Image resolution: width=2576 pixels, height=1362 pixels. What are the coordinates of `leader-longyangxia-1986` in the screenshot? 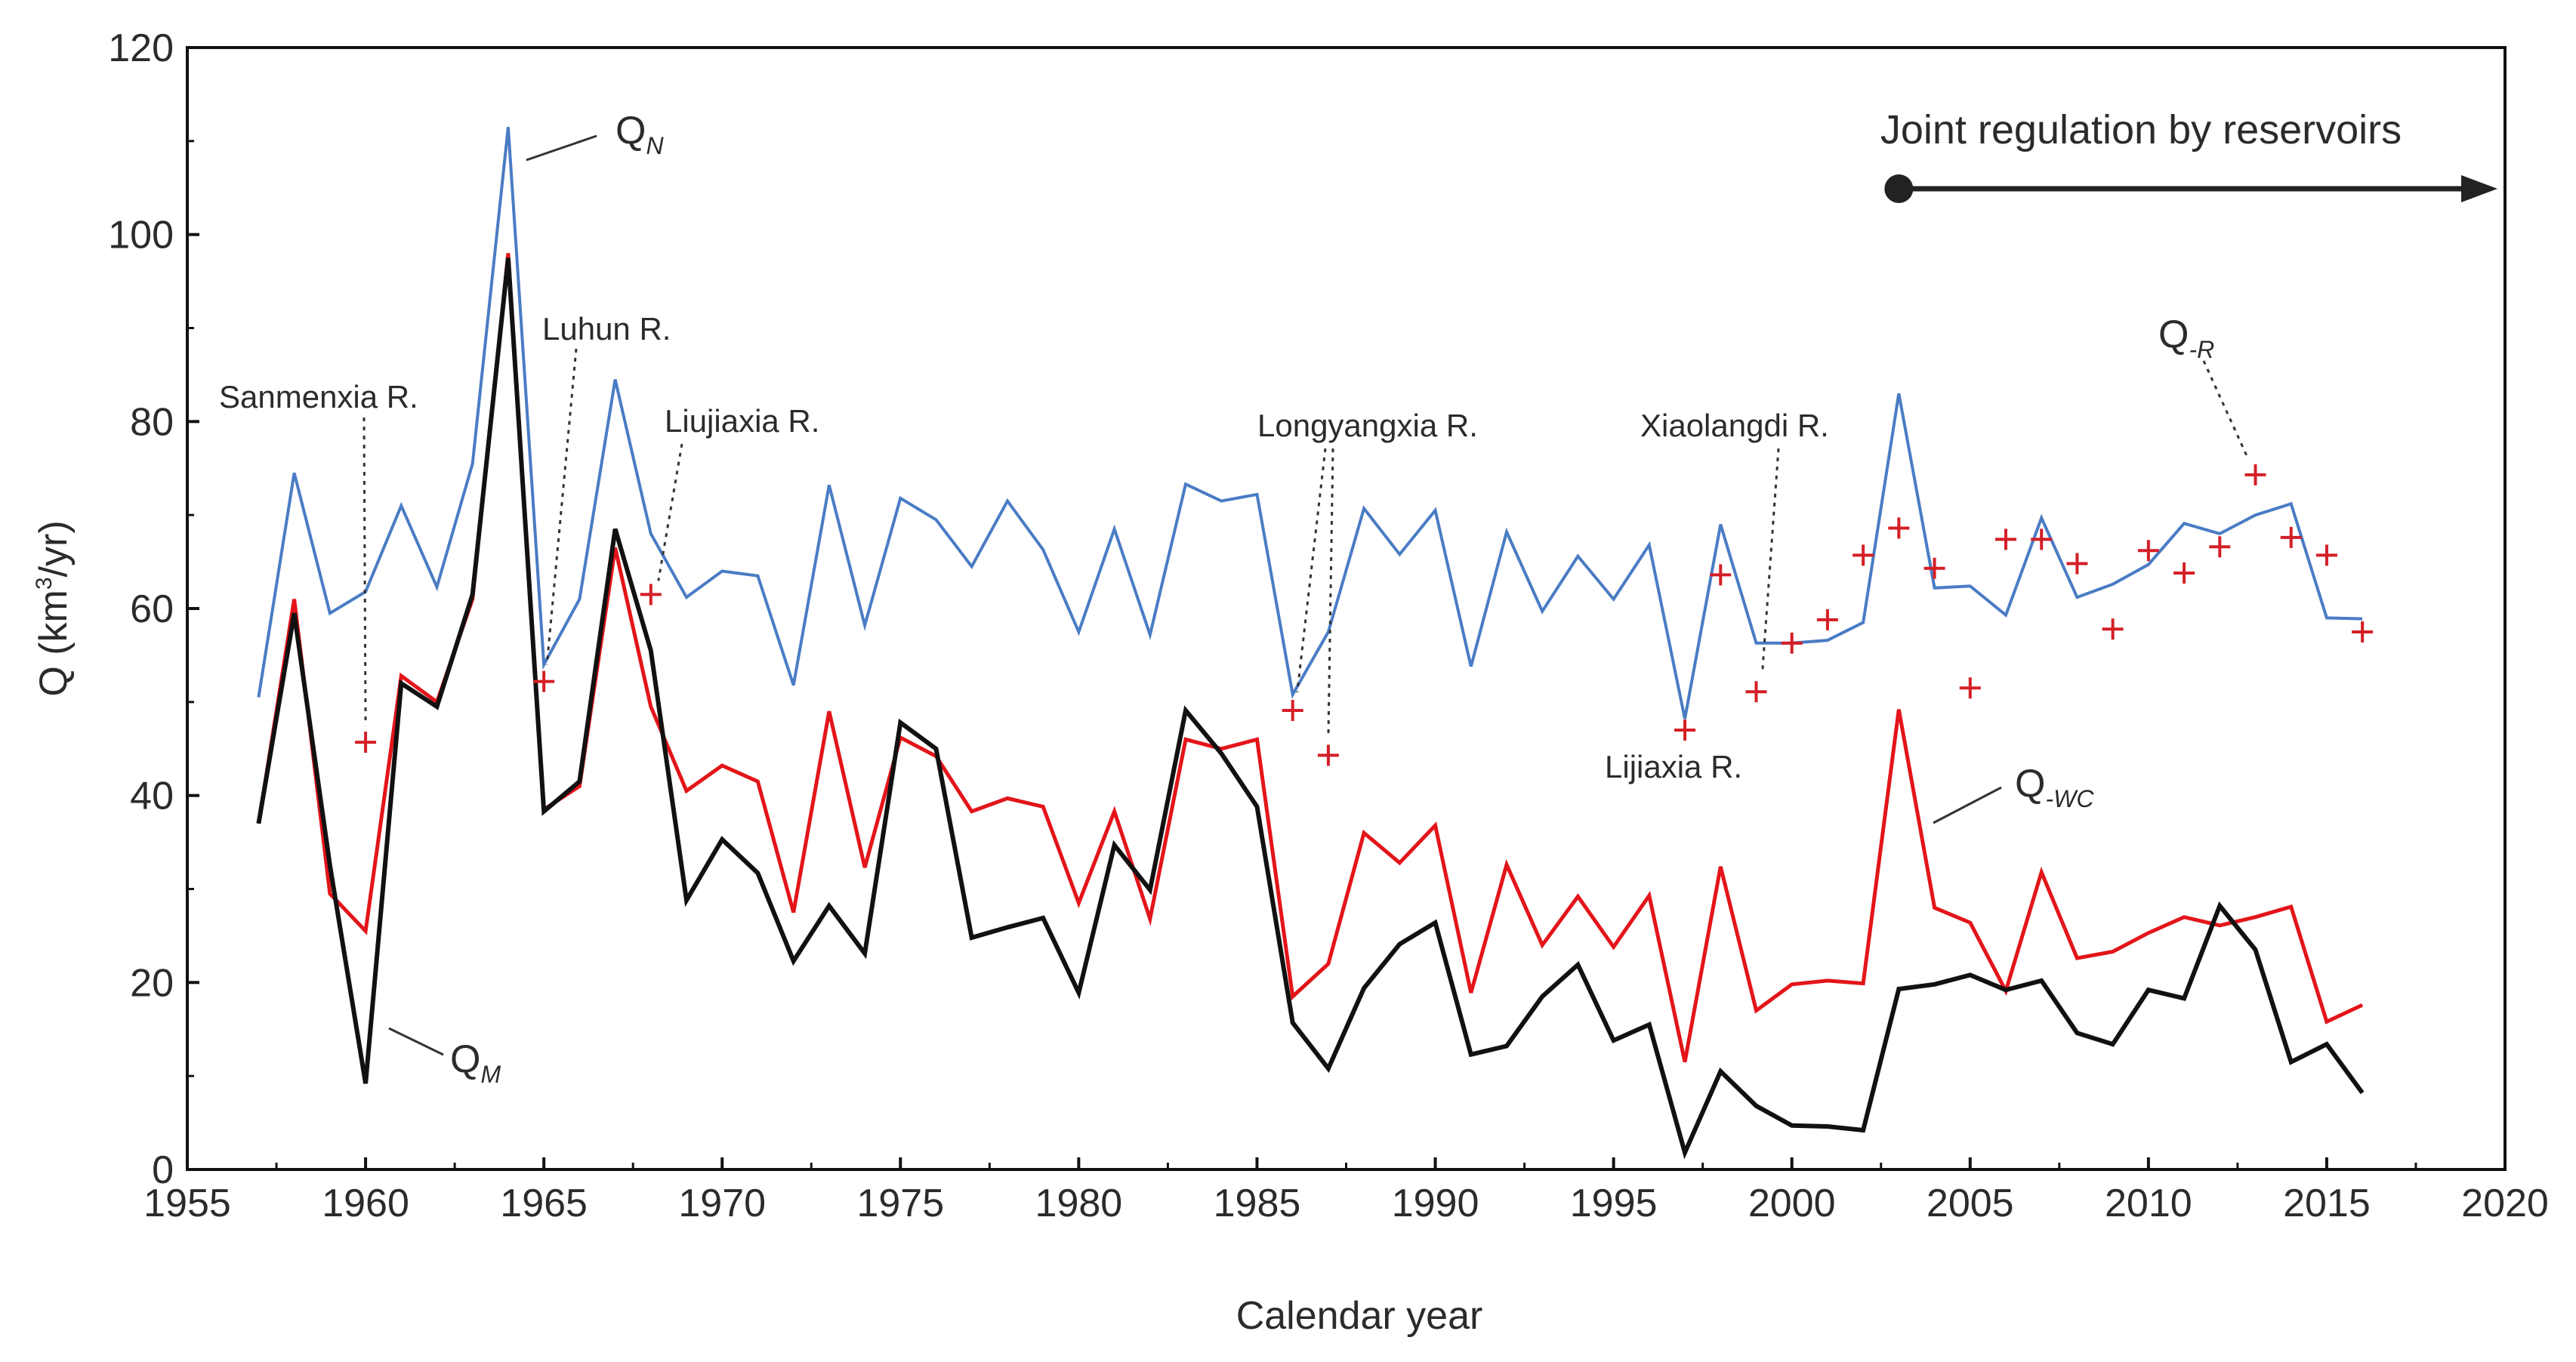 It's located at (1311, 570).